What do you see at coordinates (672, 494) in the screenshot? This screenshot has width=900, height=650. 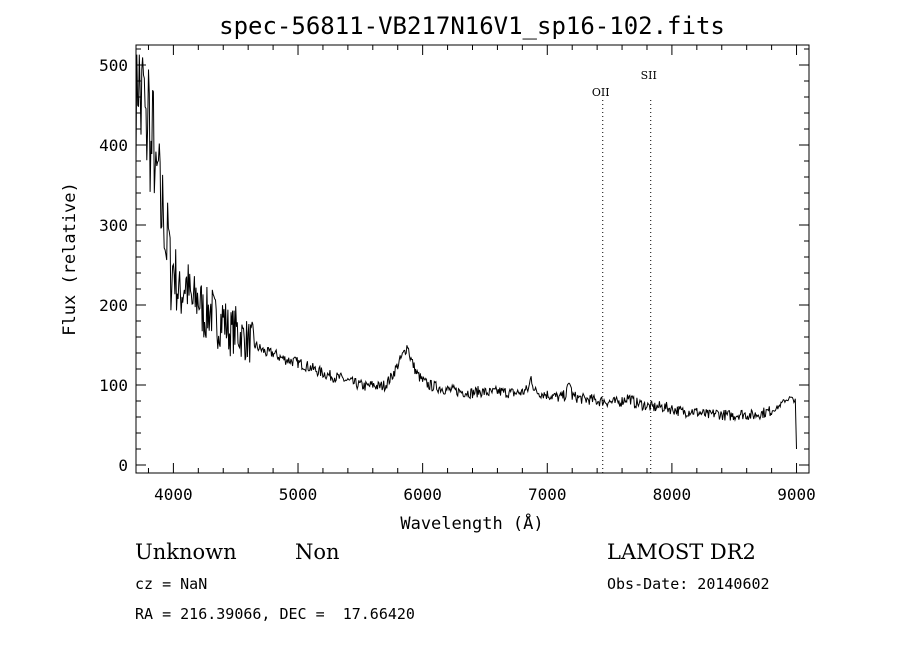 I see `x-tick-label-8000: 8000` at bounding box center [672, 494].